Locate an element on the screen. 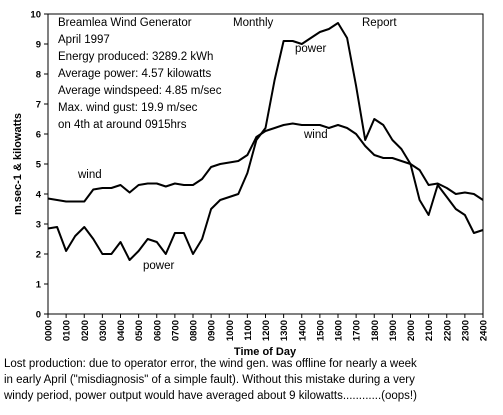 The width and height of the screenshot is (503, 415). y-tick-label: 8 is located at coordinates (38, 75).